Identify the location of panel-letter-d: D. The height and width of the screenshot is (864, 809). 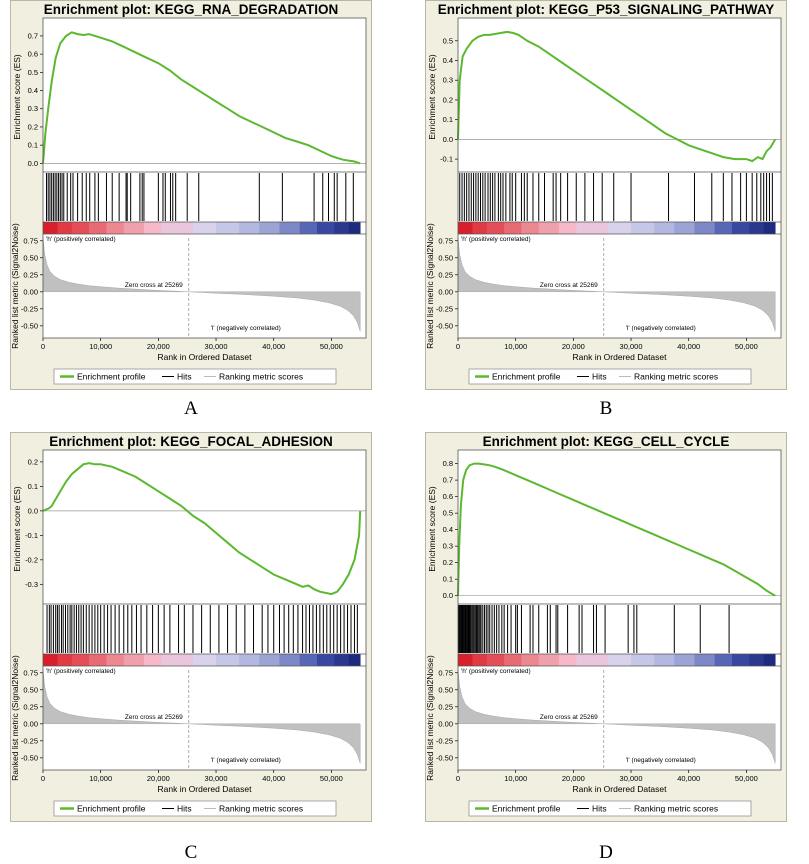
(606, 852).